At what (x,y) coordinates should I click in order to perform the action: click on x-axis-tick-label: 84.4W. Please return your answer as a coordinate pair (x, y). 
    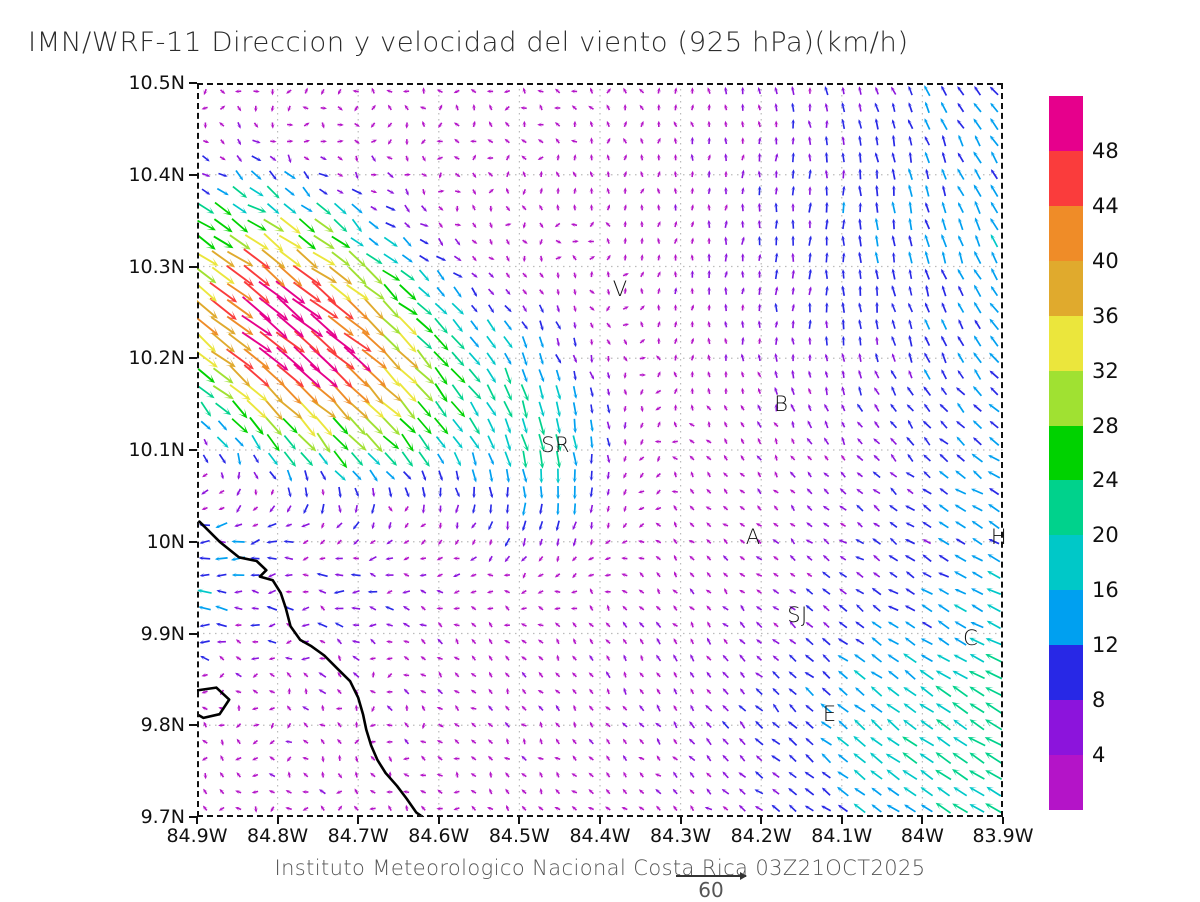
    Looking at the image, I should click on (599, 836).